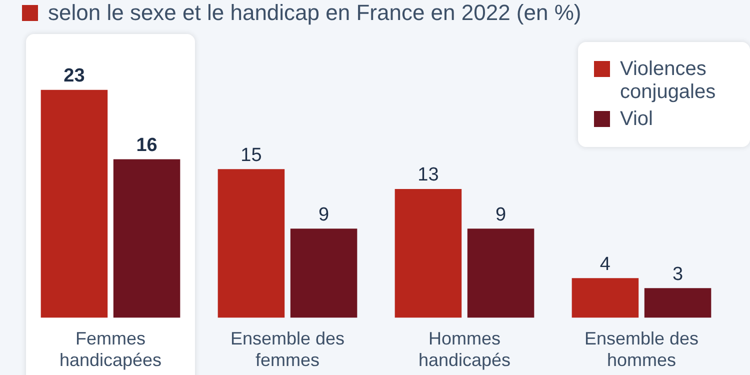 The width and height of the screenshot is (750, 375). Describe the element at coordinates (251, 155) in the screenshot. I see `data-label: 15` at that location.